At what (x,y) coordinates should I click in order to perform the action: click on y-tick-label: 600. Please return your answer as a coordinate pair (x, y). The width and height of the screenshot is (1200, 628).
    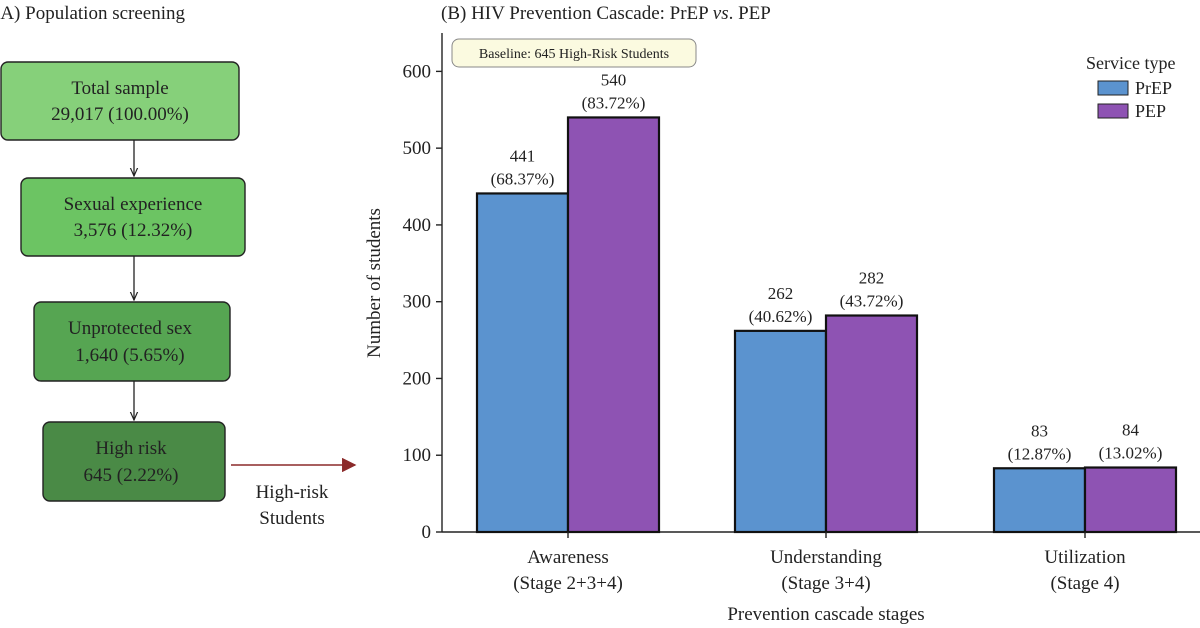
    Looking at the image, I should click on (417, 71).